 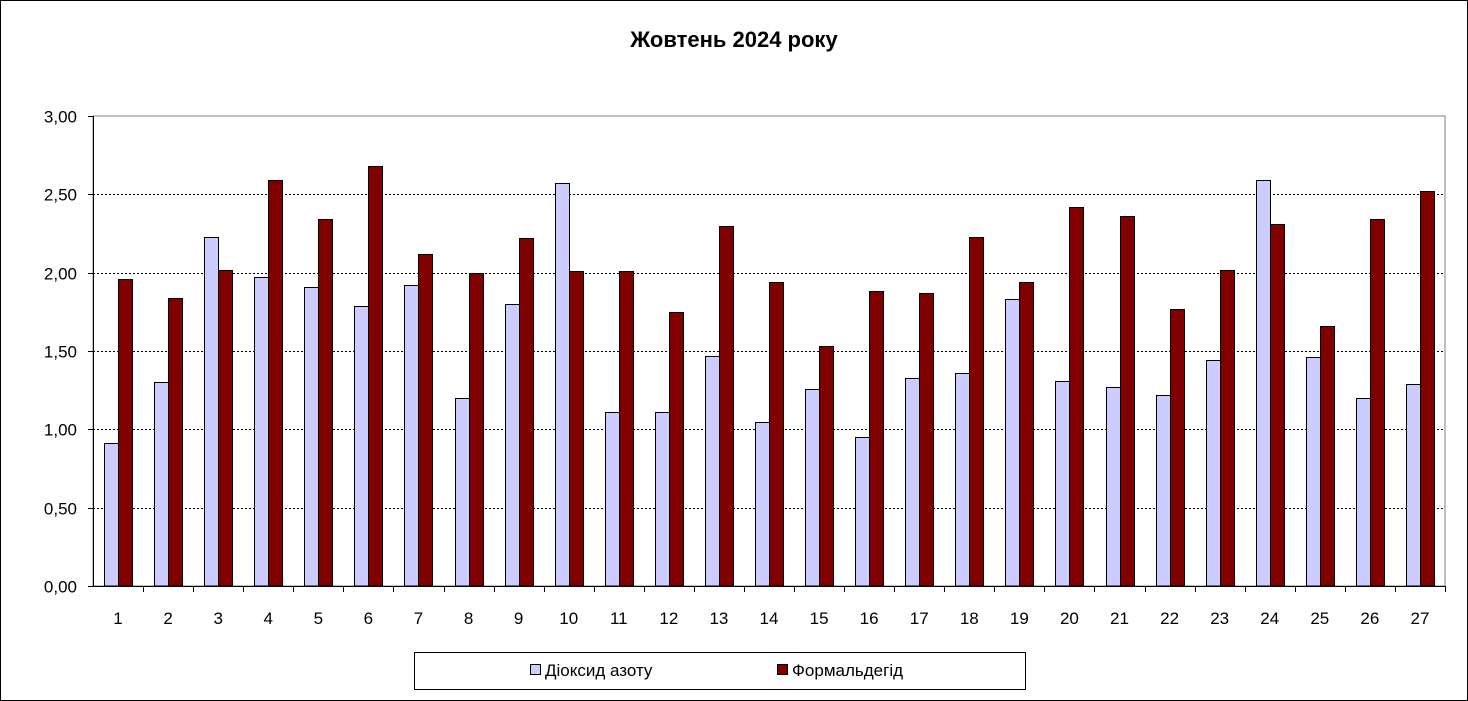 What do you see at coordinates (869, 618) in the screenshot?
I see `x-tick-label: 16` at bounding box center [869, 618].